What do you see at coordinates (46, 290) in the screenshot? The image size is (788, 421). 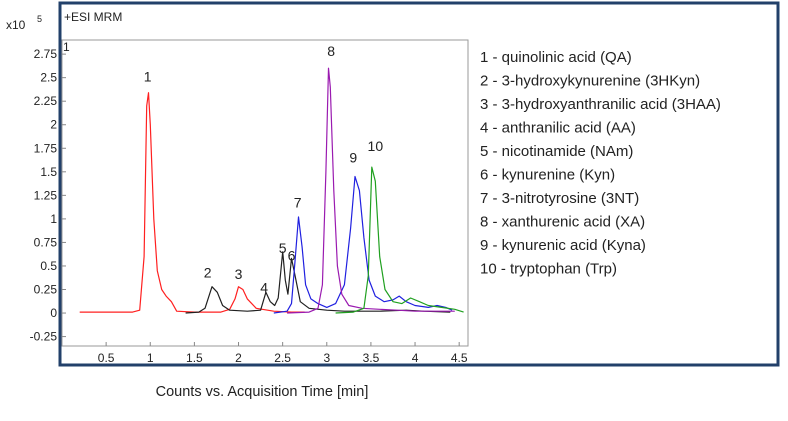 I see `y-tick-label: 0.25` at bounding box center [46, 290].